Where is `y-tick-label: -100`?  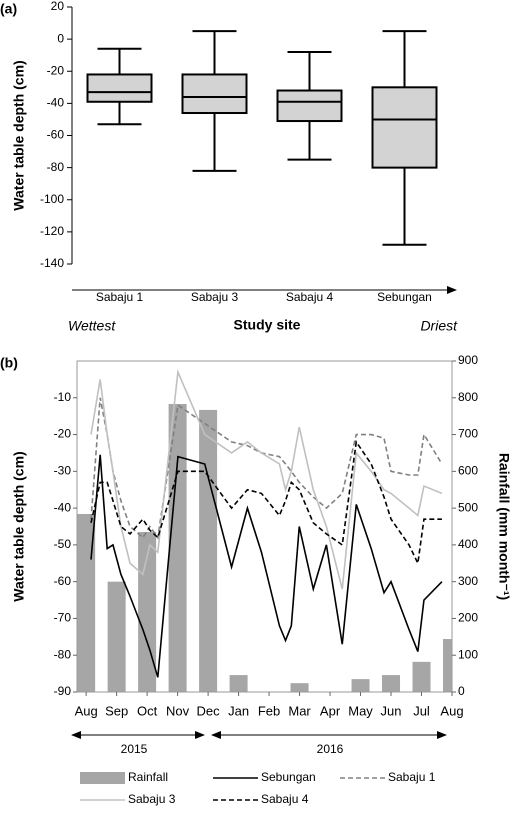 y-tick-label: -100 is located at coordinates (52, 199).